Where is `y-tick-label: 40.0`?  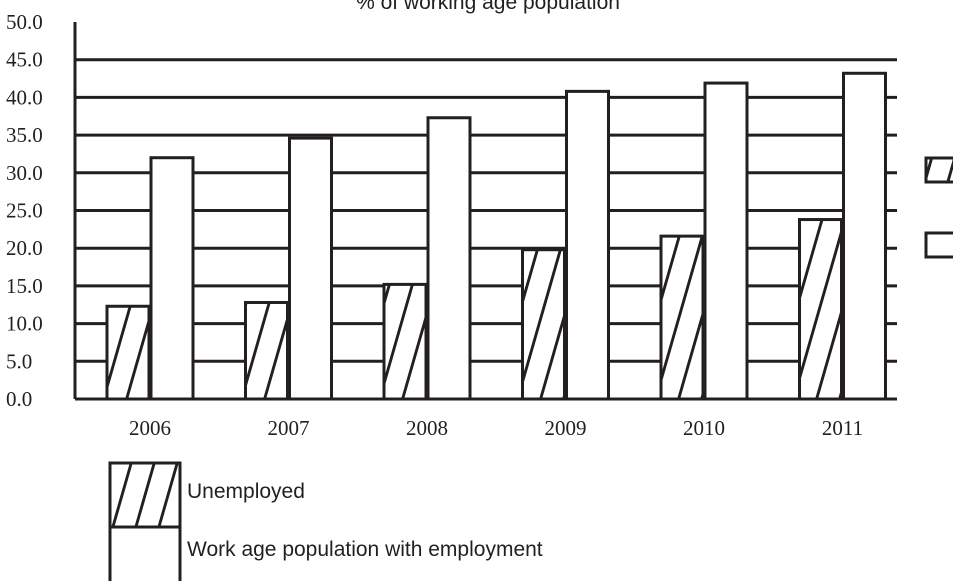
y-tick-label: 40.0 is located at coordinates (24, 97).